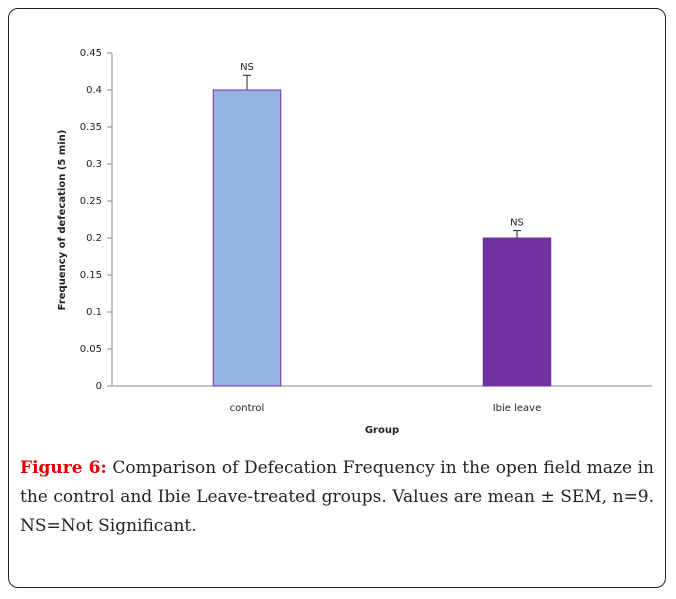  Describe the element at coordinates (94, 164) in the screenshot. I see `y-tick-label: 0.3` at that location.